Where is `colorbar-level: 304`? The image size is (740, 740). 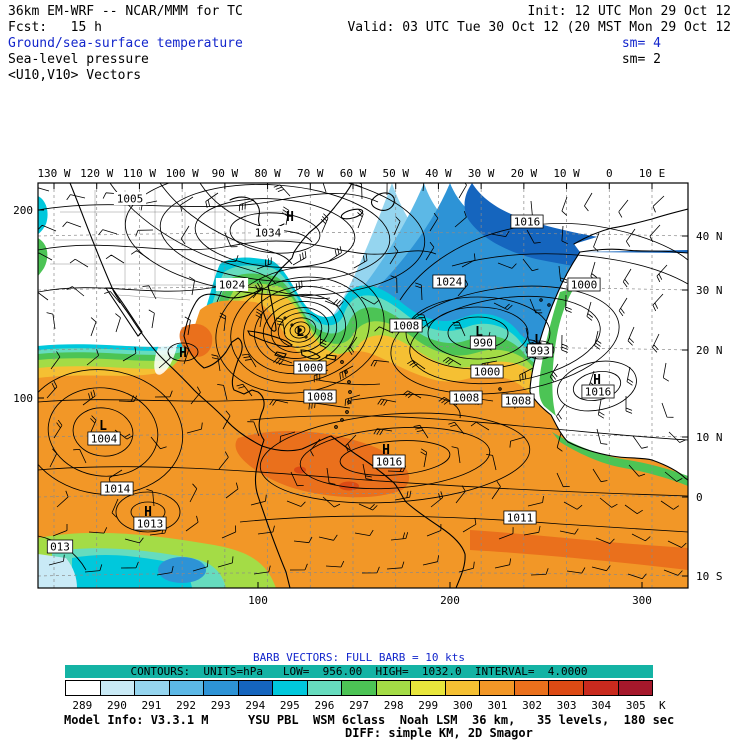
colorbar-level: 304 is located at coordinates (601, 705).